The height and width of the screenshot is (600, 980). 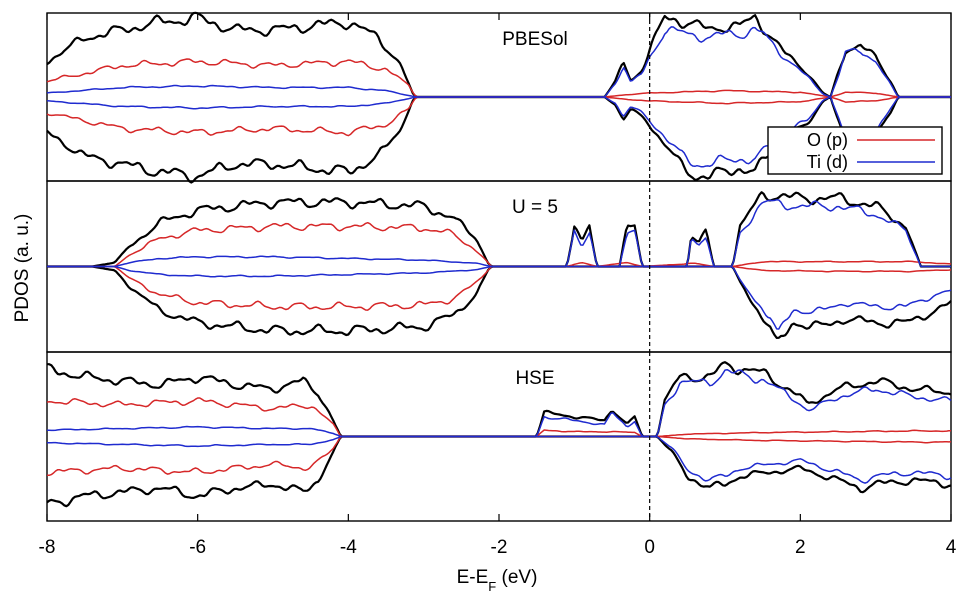 I want to click on x-axis-label-main: E-E, so click(x=473, y=577).